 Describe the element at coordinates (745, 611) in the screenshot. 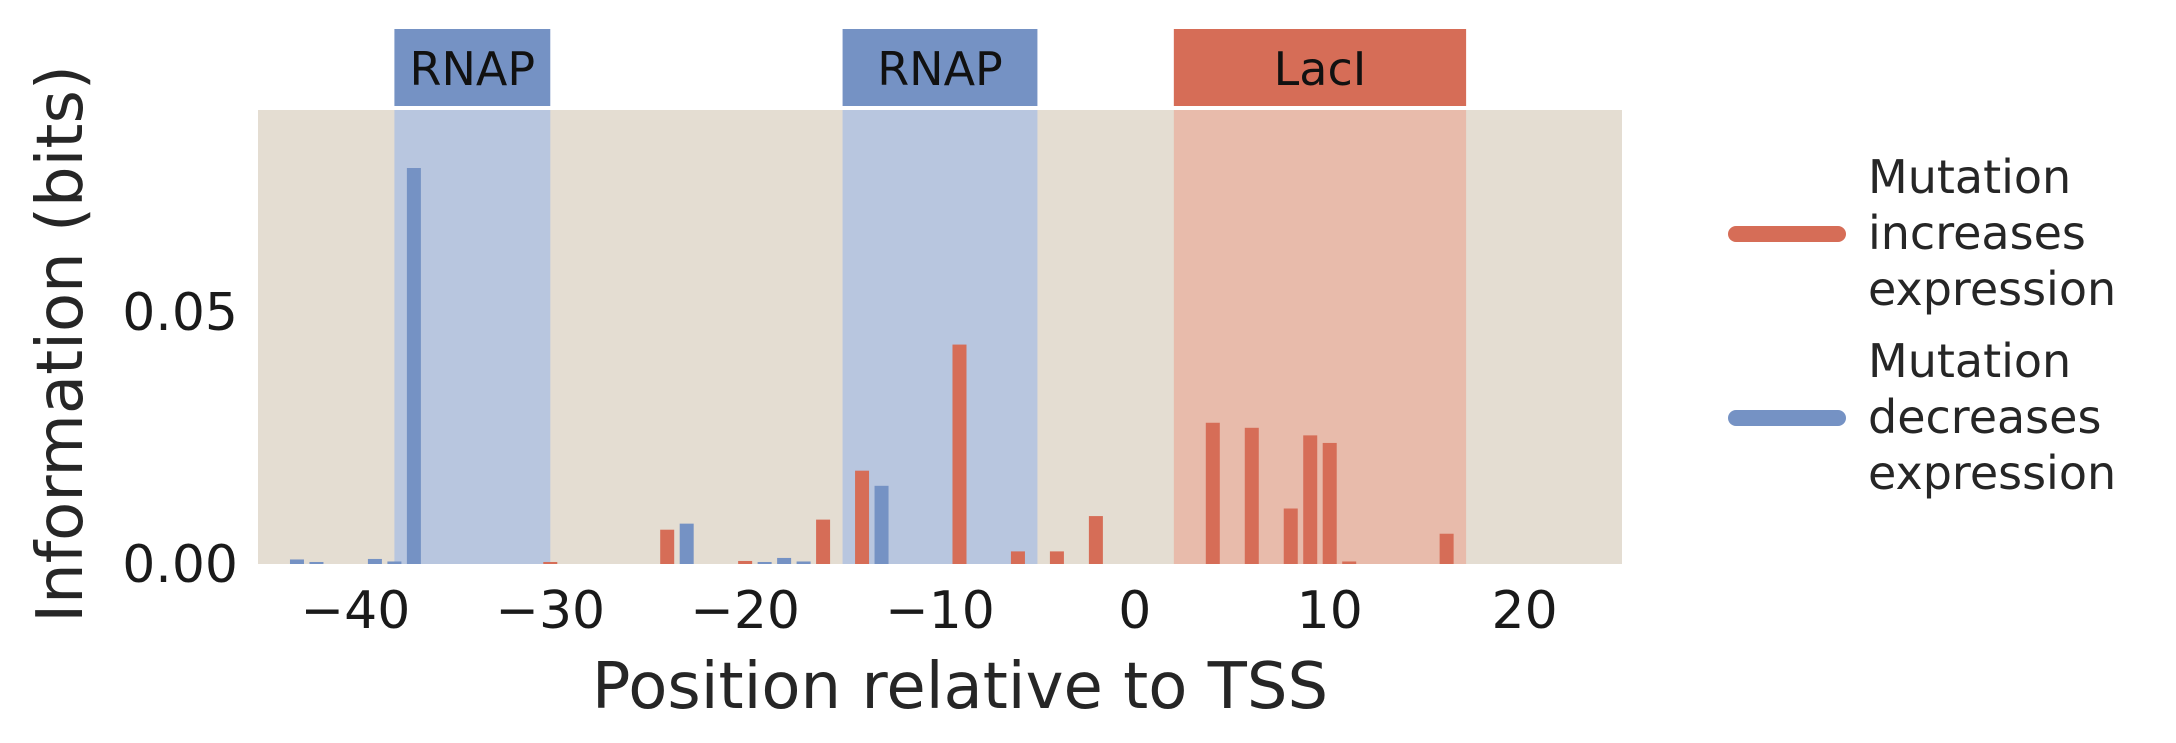

I see `x-tick-label: −20` at that location.